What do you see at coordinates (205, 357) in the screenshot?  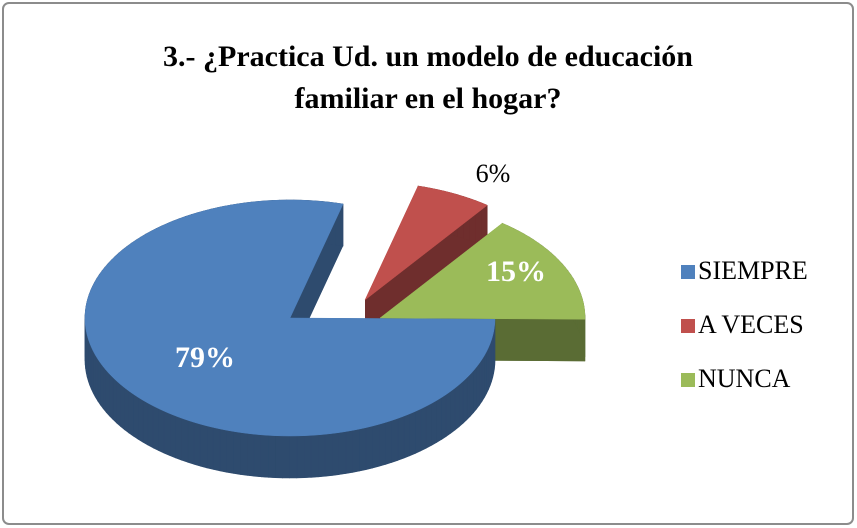 I see `data-label: 79%` at bounding box center [205, 357].